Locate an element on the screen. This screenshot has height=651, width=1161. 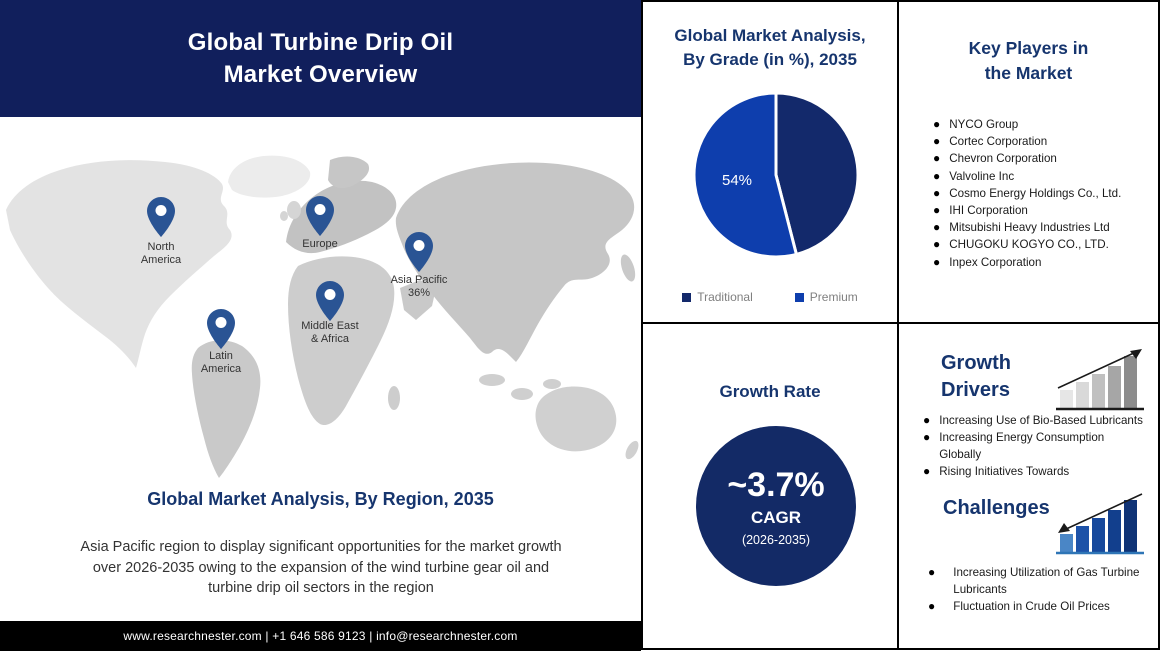
legend-item-premium: Premium is located at coordinates (826, 297).